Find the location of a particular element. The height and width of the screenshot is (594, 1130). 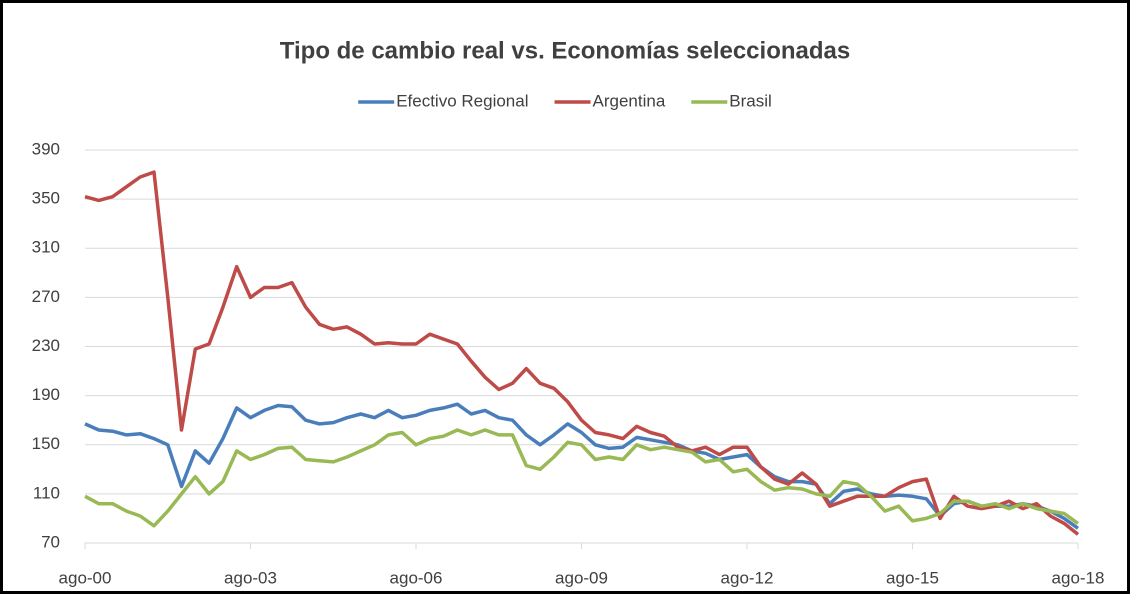

legend-label: Brasil is located at coordinates (750, 100).